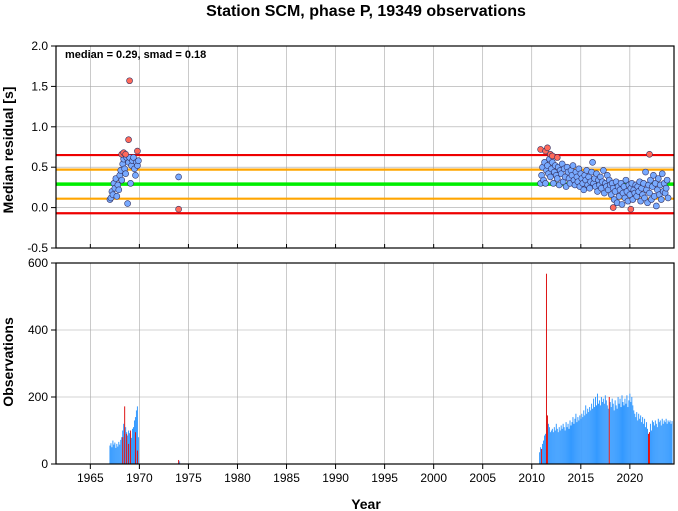 Image resolution: width=678 pixels, height=511 pixels. What do you see at coordinates (531, 478) in the screenshot?
I see `x-tick-label: 2010` at bounding box center [531, 478].